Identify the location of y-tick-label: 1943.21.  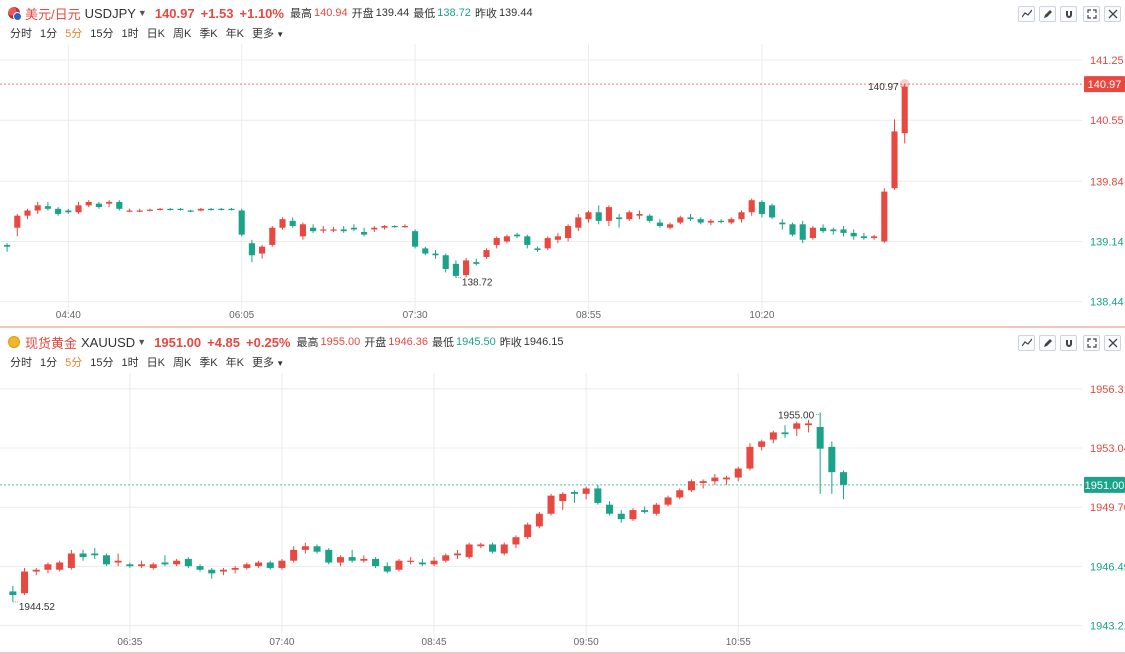
(1107, 627).